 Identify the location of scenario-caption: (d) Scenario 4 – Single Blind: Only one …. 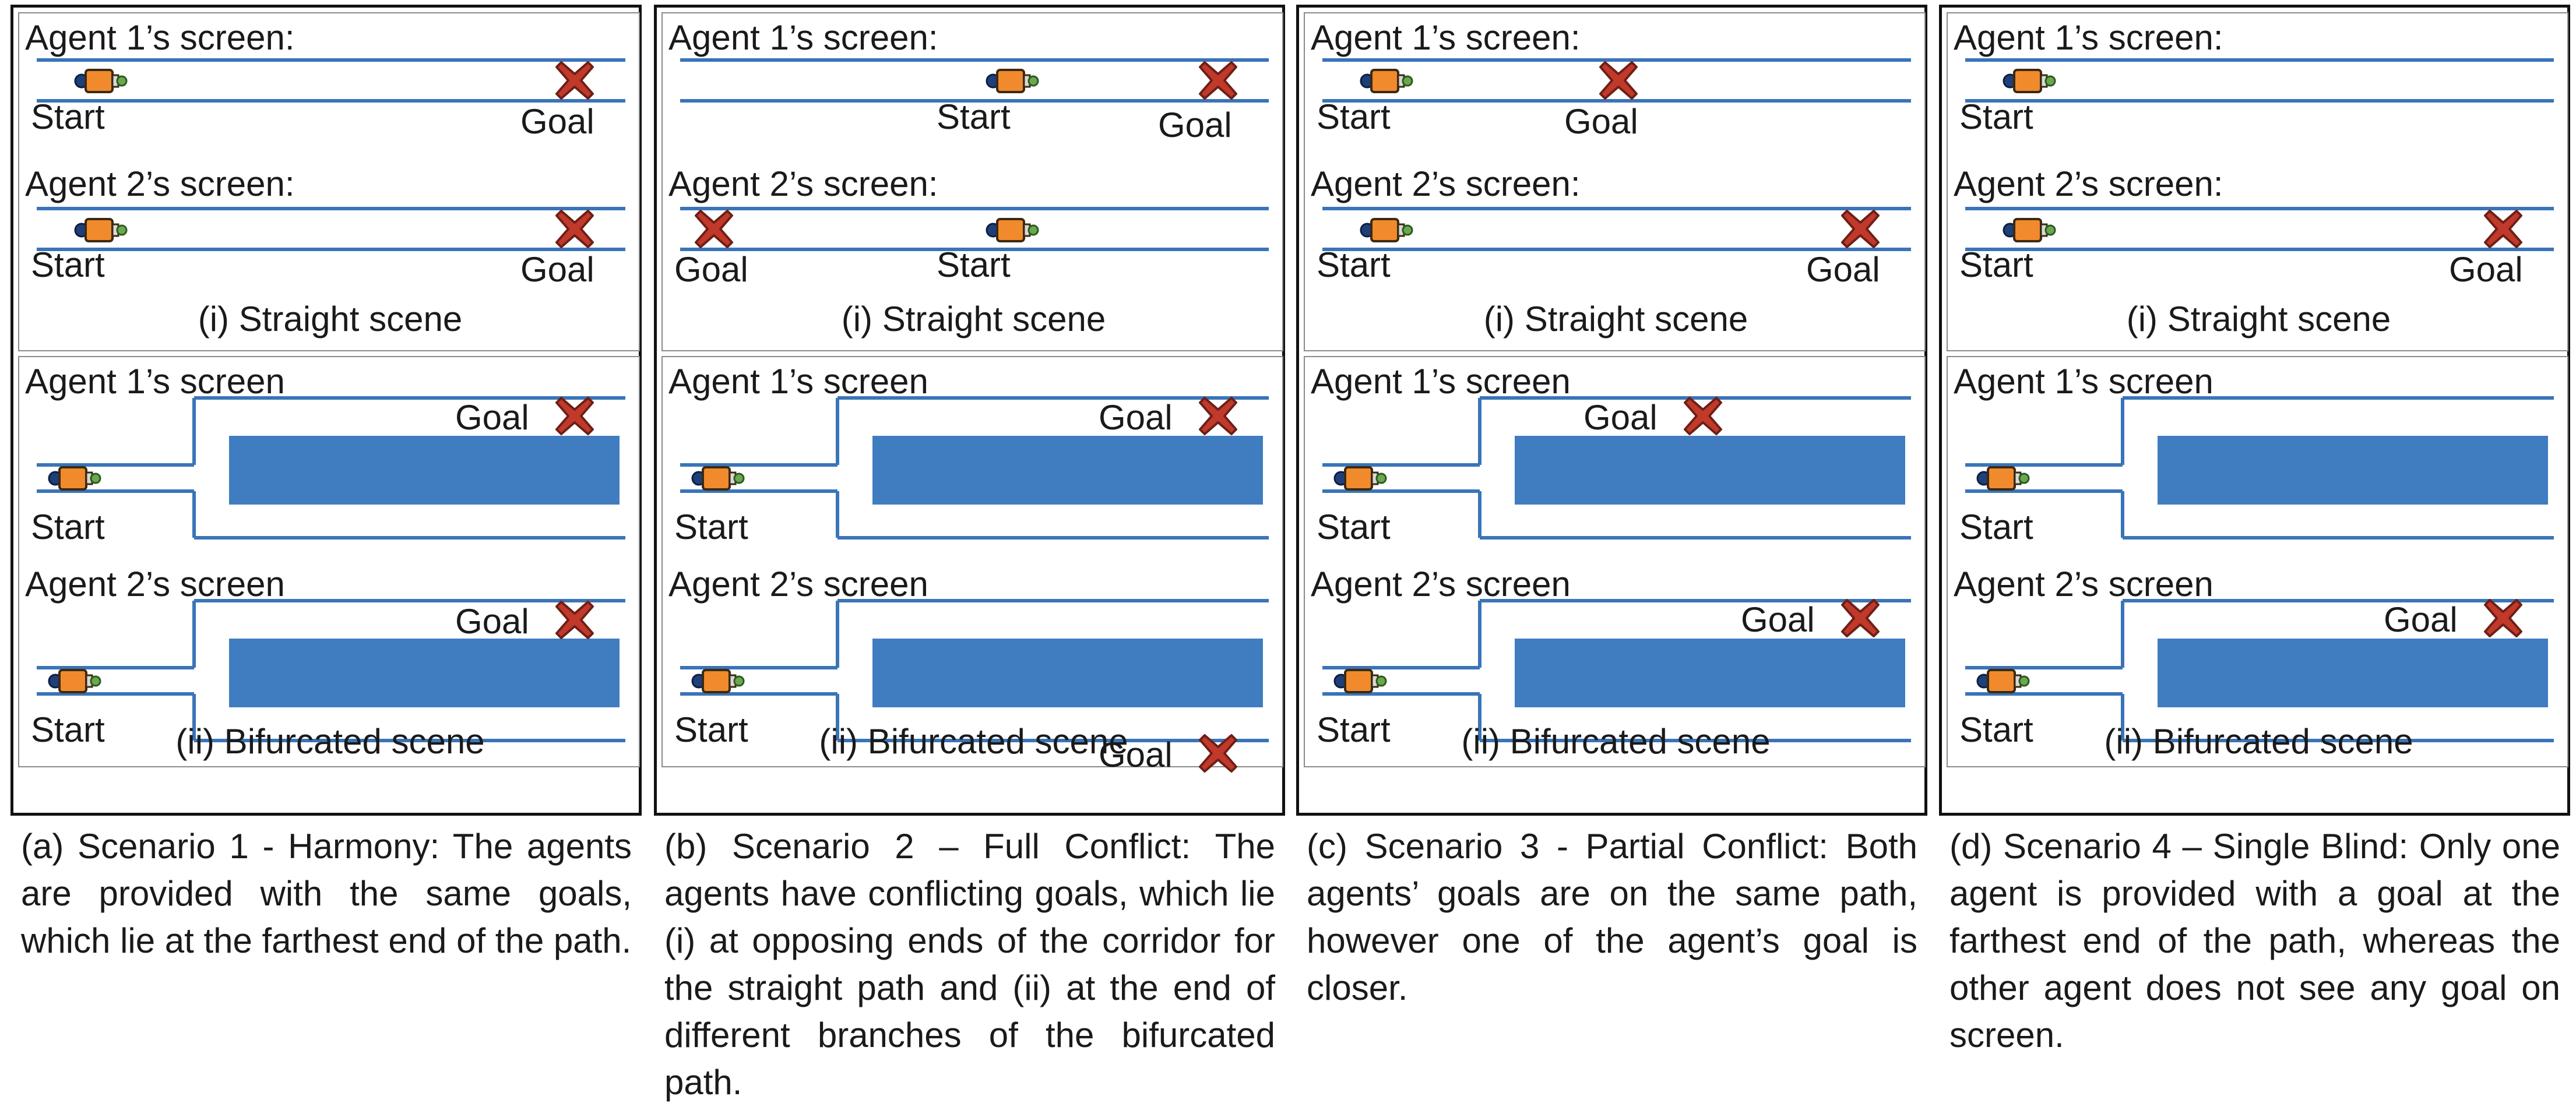
(2255, 941).